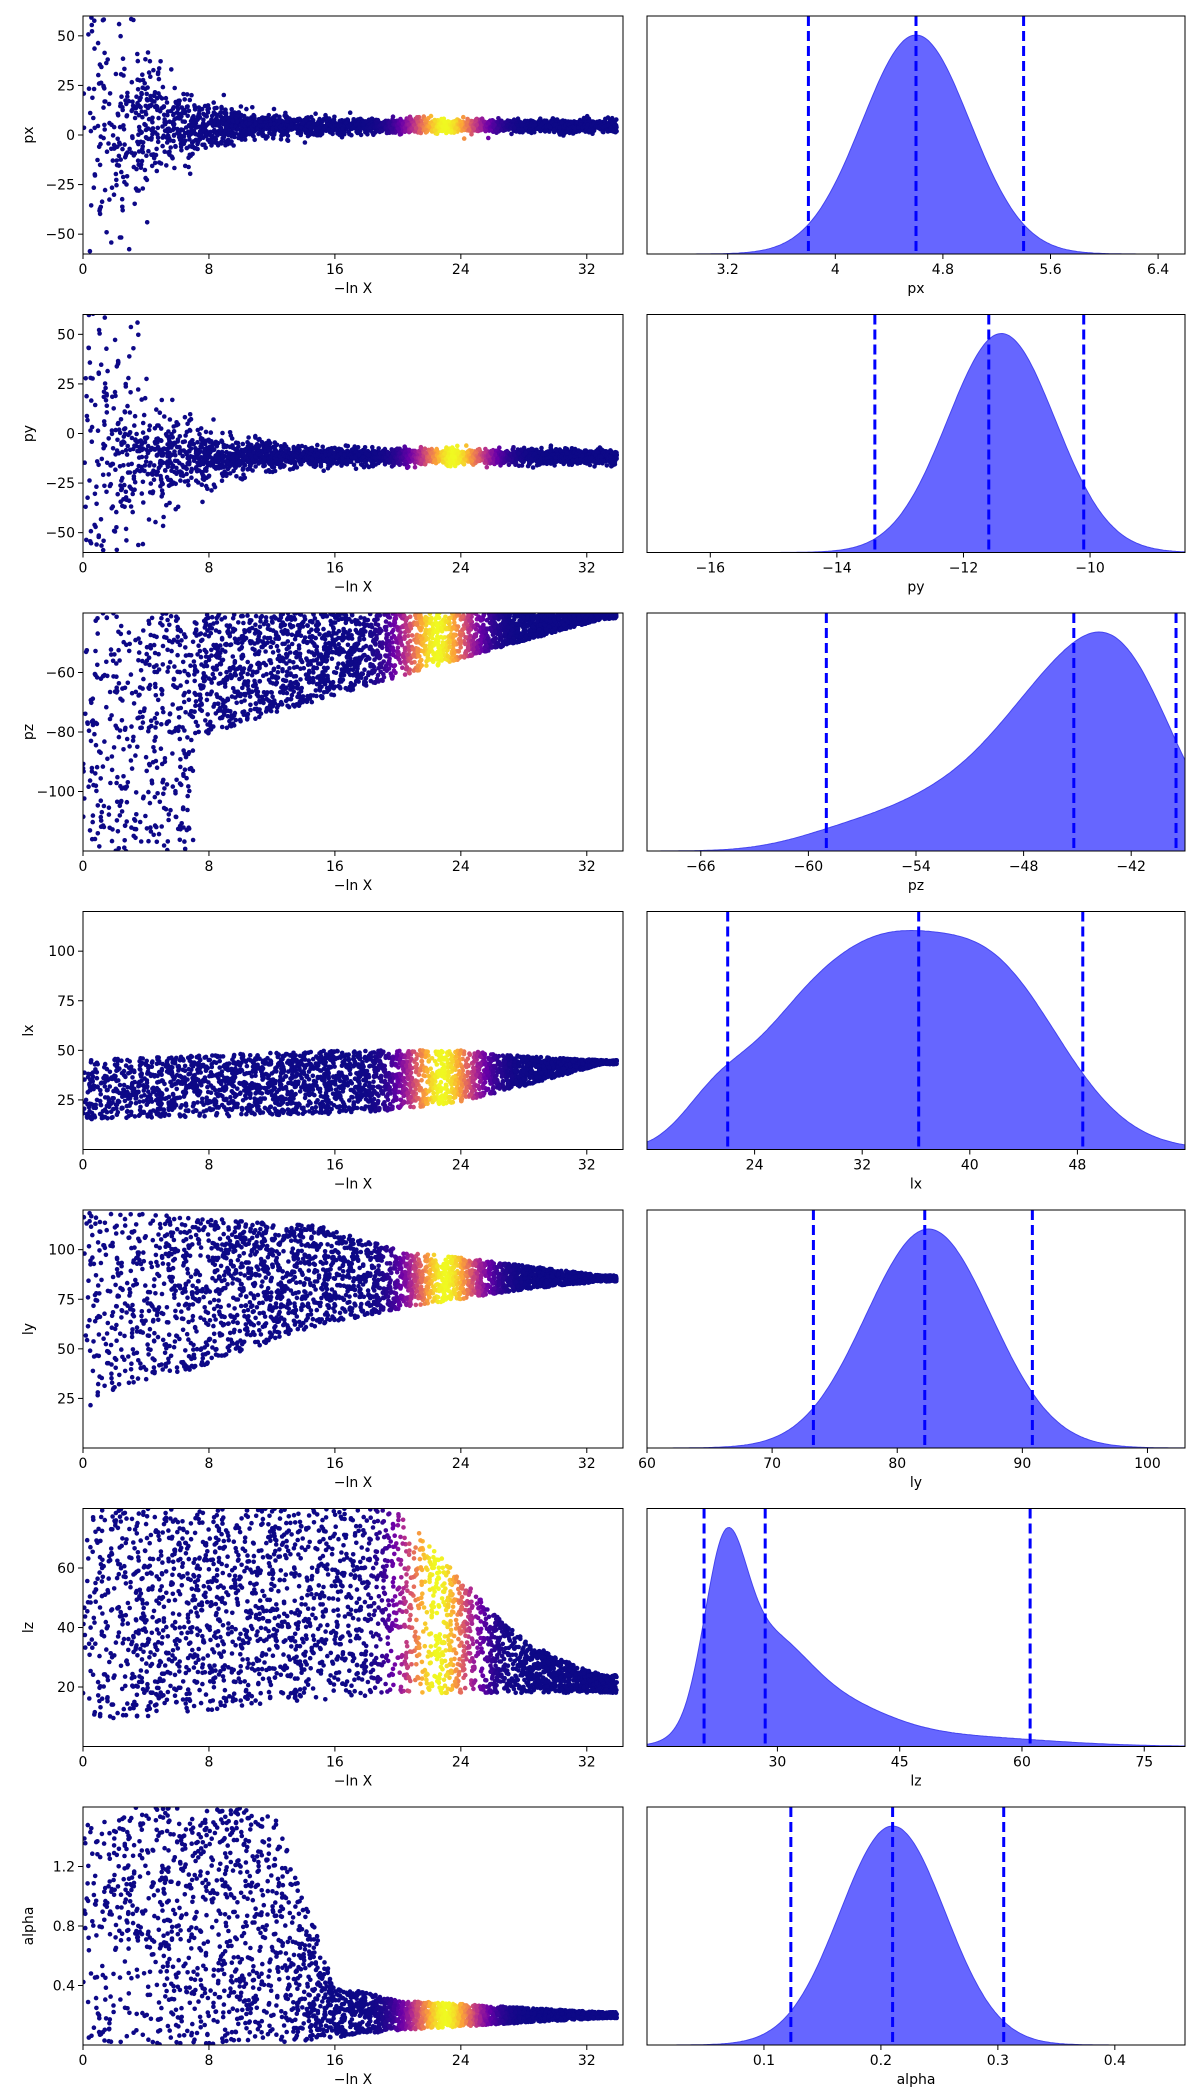 Image resolution: width=1200 pixels, height=2100 pixels. I want to click on density-xlabel-px: px, so click(915, 289).